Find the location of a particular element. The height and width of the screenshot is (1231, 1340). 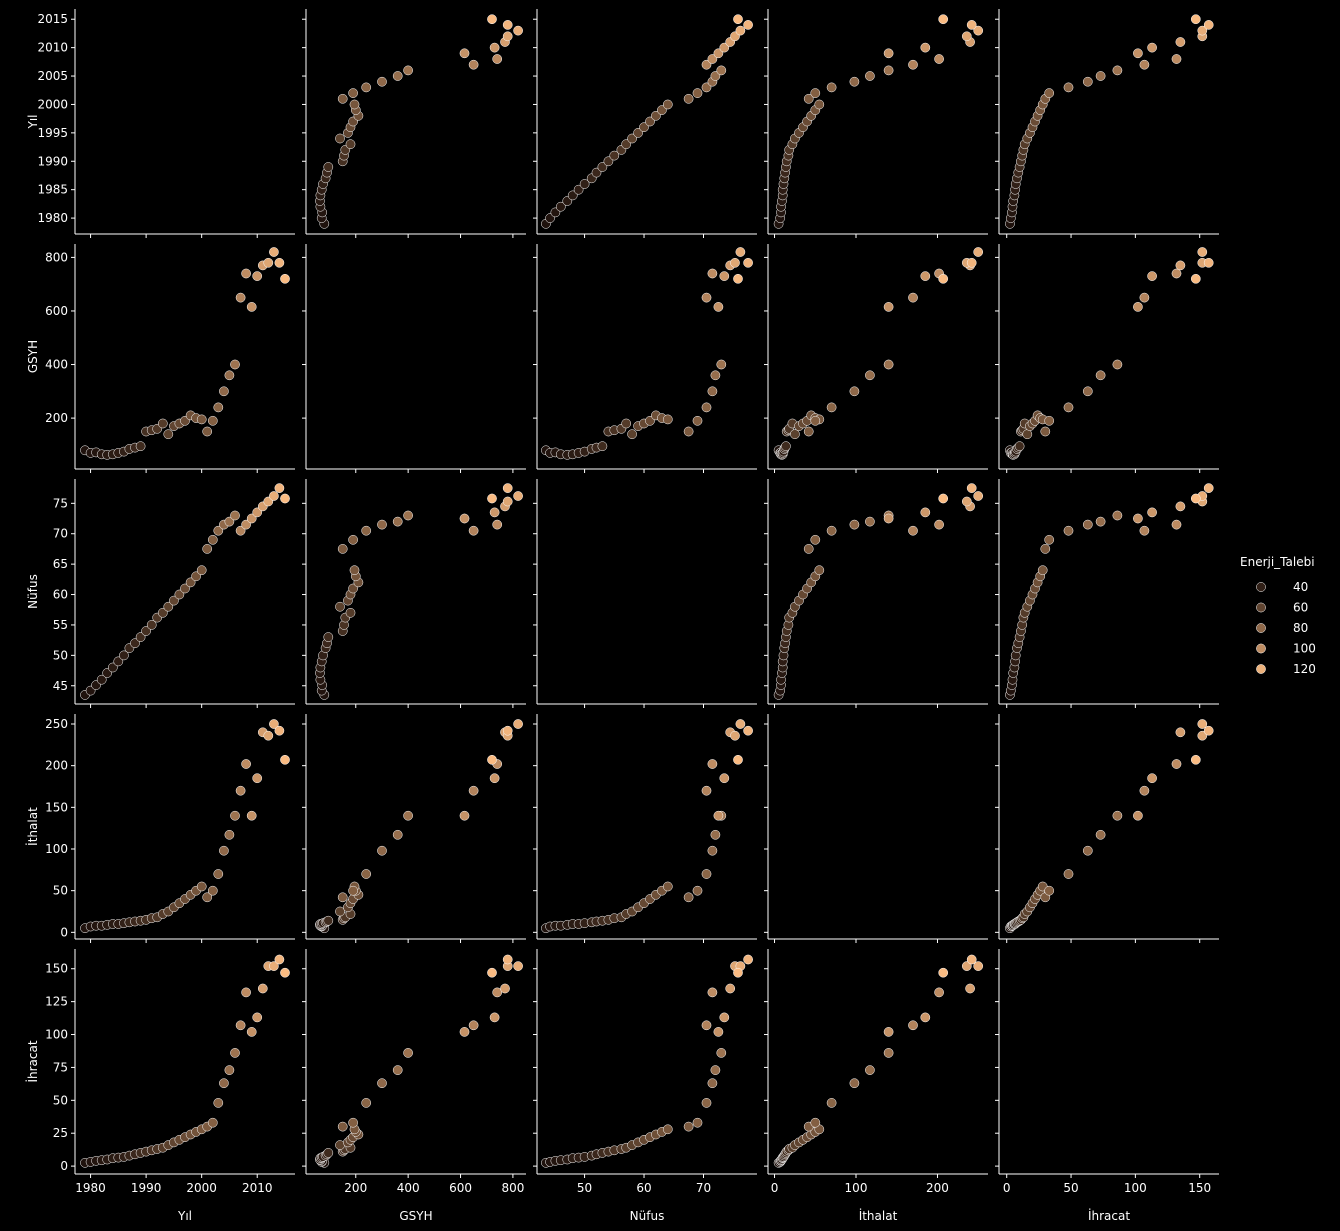

y-tick-label: 100 is located at coordinates (56, 849).